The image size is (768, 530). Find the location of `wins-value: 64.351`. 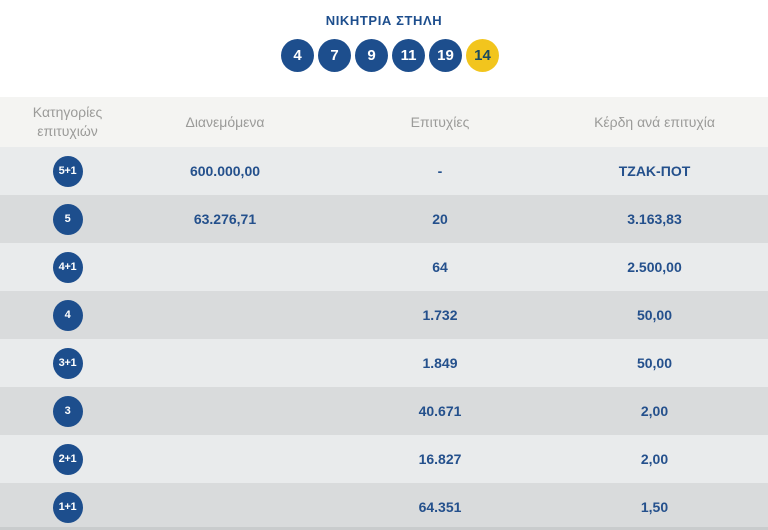

wins-value: 64.351 is located at coordinates (440, 507).